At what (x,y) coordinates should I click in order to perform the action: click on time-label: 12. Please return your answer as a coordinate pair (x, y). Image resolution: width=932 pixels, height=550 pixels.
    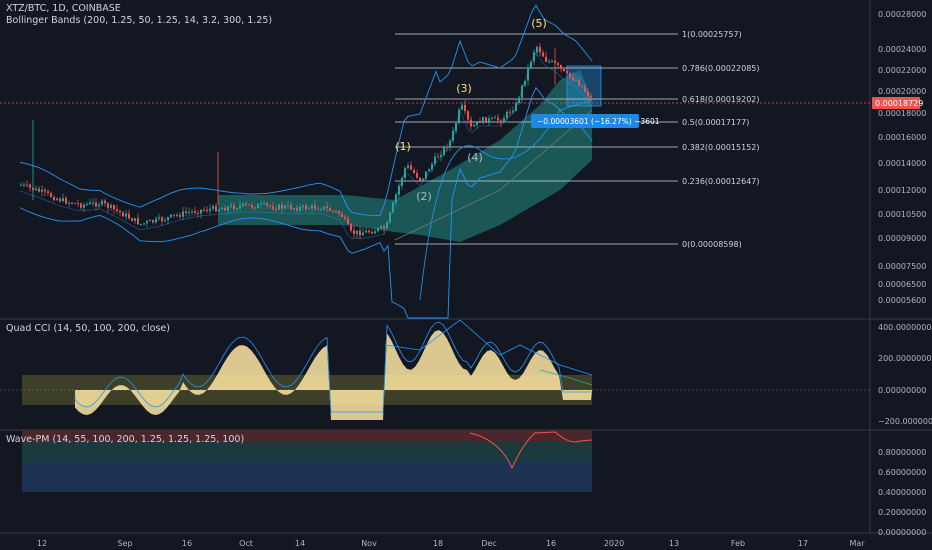
    Looking at the image, I should click on (42, 543).